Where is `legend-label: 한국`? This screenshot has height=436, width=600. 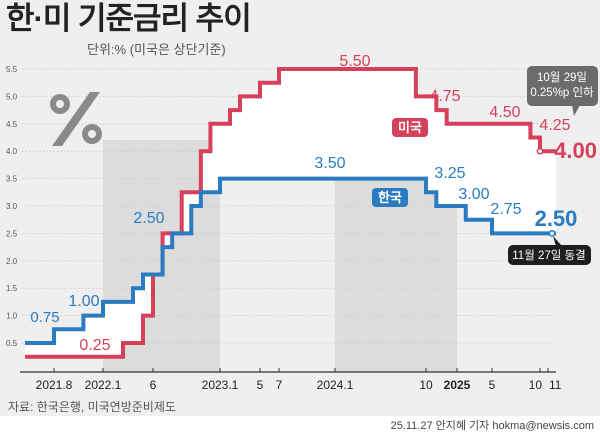
legend-label: 한국 is located at coordinates (390, 197).